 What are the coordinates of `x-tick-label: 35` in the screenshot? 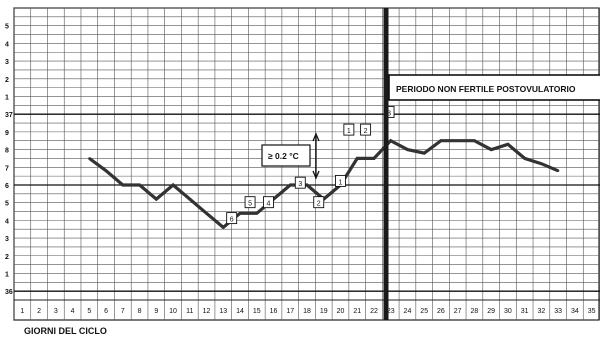 It's located at (592, 311).